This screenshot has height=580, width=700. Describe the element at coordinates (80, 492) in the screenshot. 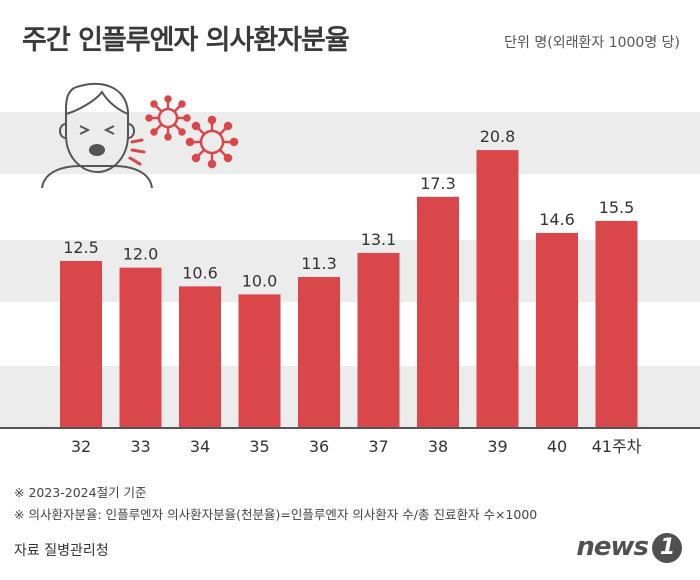

I see `note-line: ※ 2023-2024절기 기준` at that location.